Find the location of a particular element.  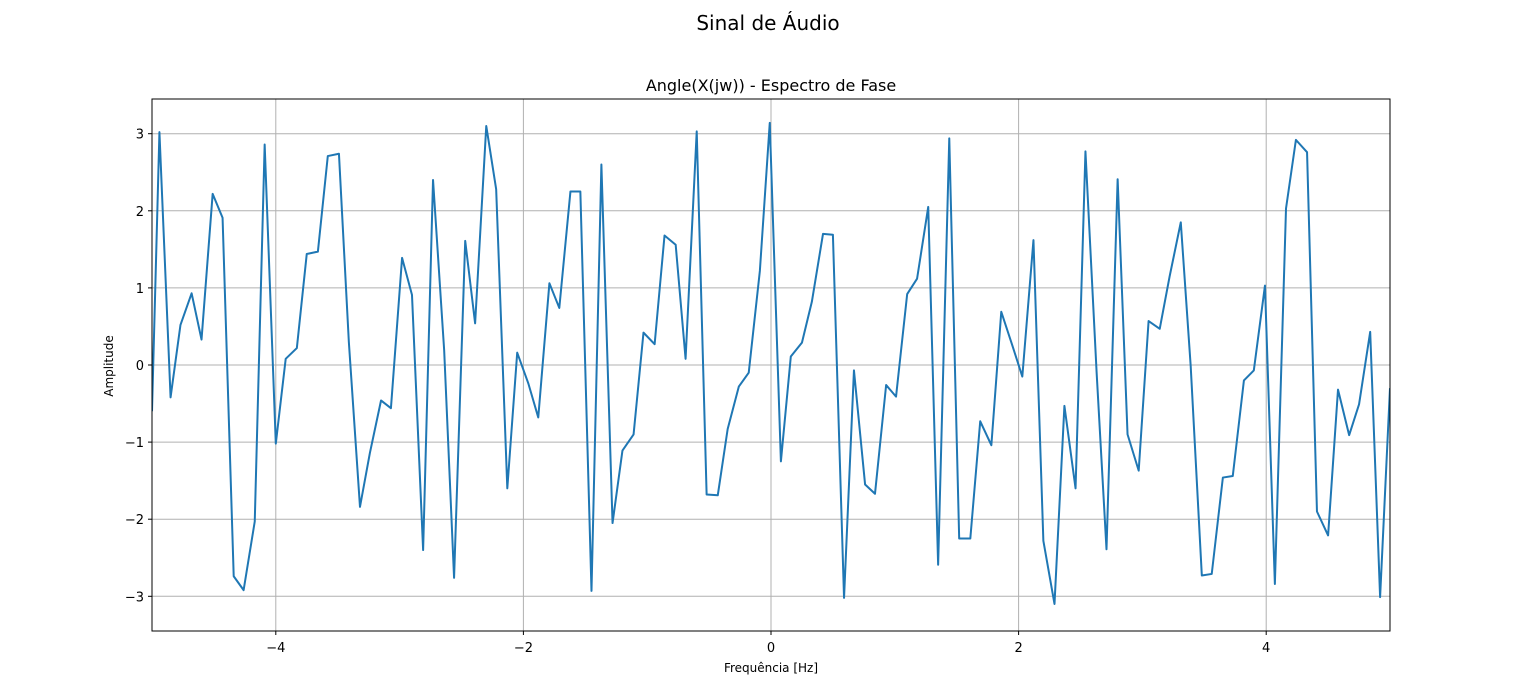

y-tick-label: −1 is located at coordinates (134, 443).